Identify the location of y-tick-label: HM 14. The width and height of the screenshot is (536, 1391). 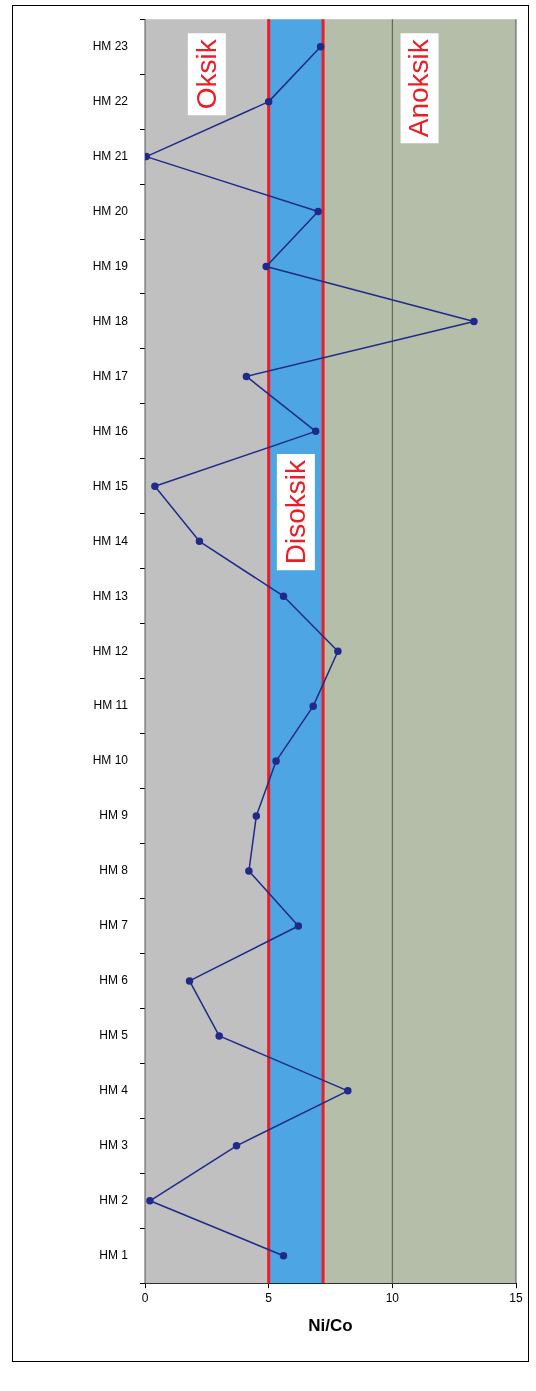
(110, 540).